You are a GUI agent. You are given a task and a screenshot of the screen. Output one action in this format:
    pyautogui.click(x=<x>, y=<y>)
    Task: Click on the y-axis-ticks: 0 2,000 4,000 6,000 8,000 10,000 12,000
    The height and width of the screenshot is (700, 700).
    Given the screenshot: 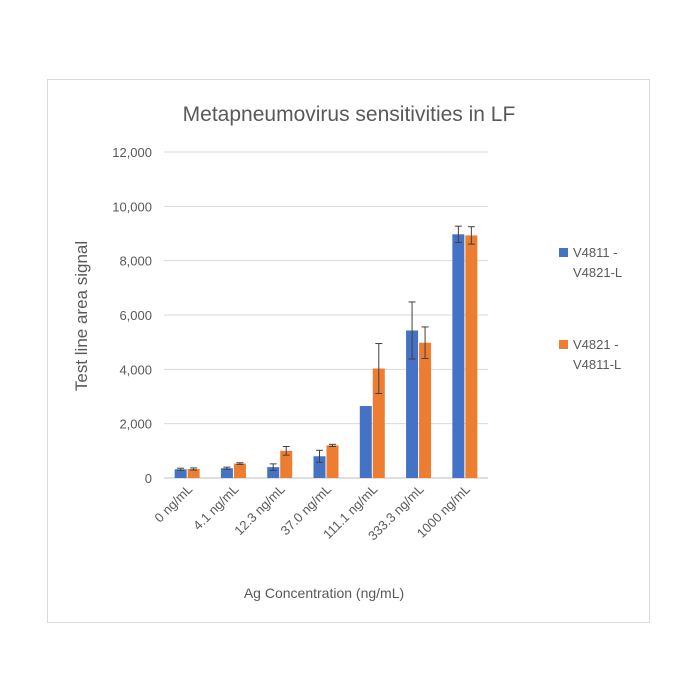 What is the action you would take?
    pyautogui.click(x=132, y=315)
    